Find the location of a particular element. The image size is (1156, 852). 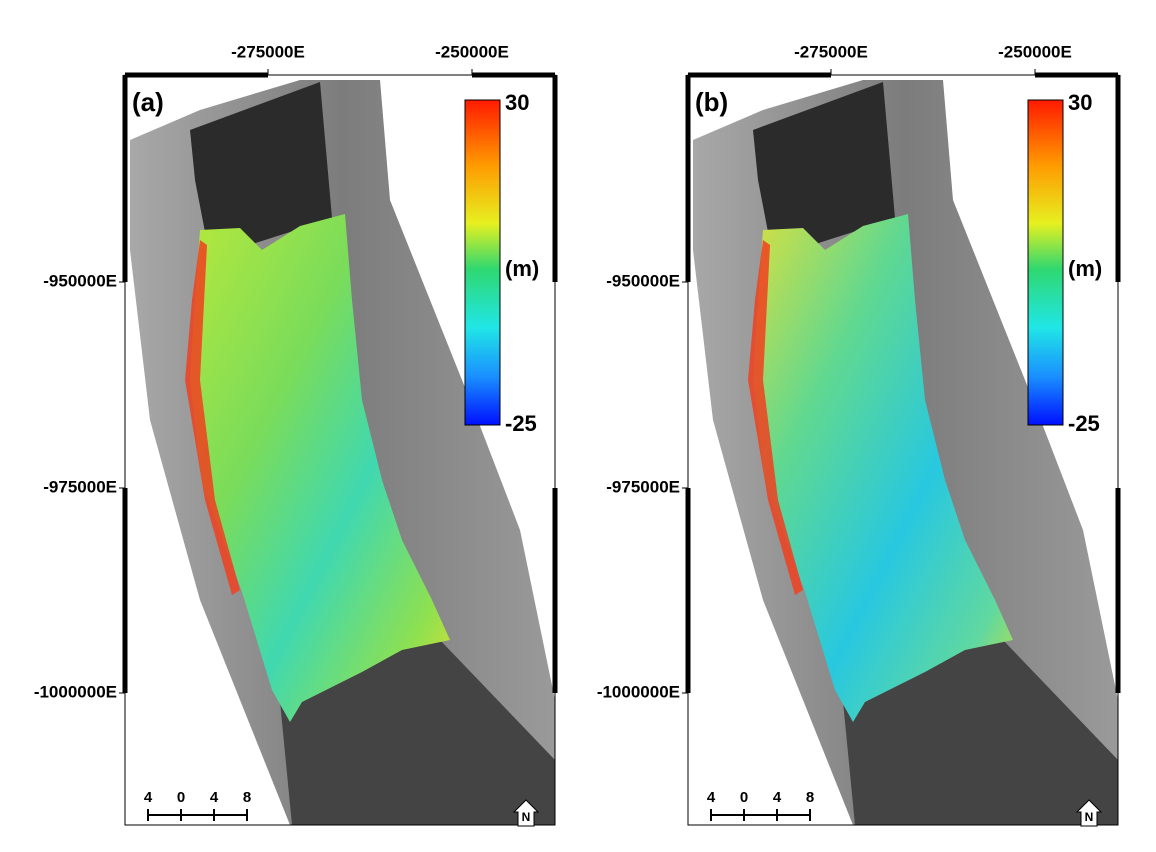

panel-label: (a) is located at coordinates (148, 102).